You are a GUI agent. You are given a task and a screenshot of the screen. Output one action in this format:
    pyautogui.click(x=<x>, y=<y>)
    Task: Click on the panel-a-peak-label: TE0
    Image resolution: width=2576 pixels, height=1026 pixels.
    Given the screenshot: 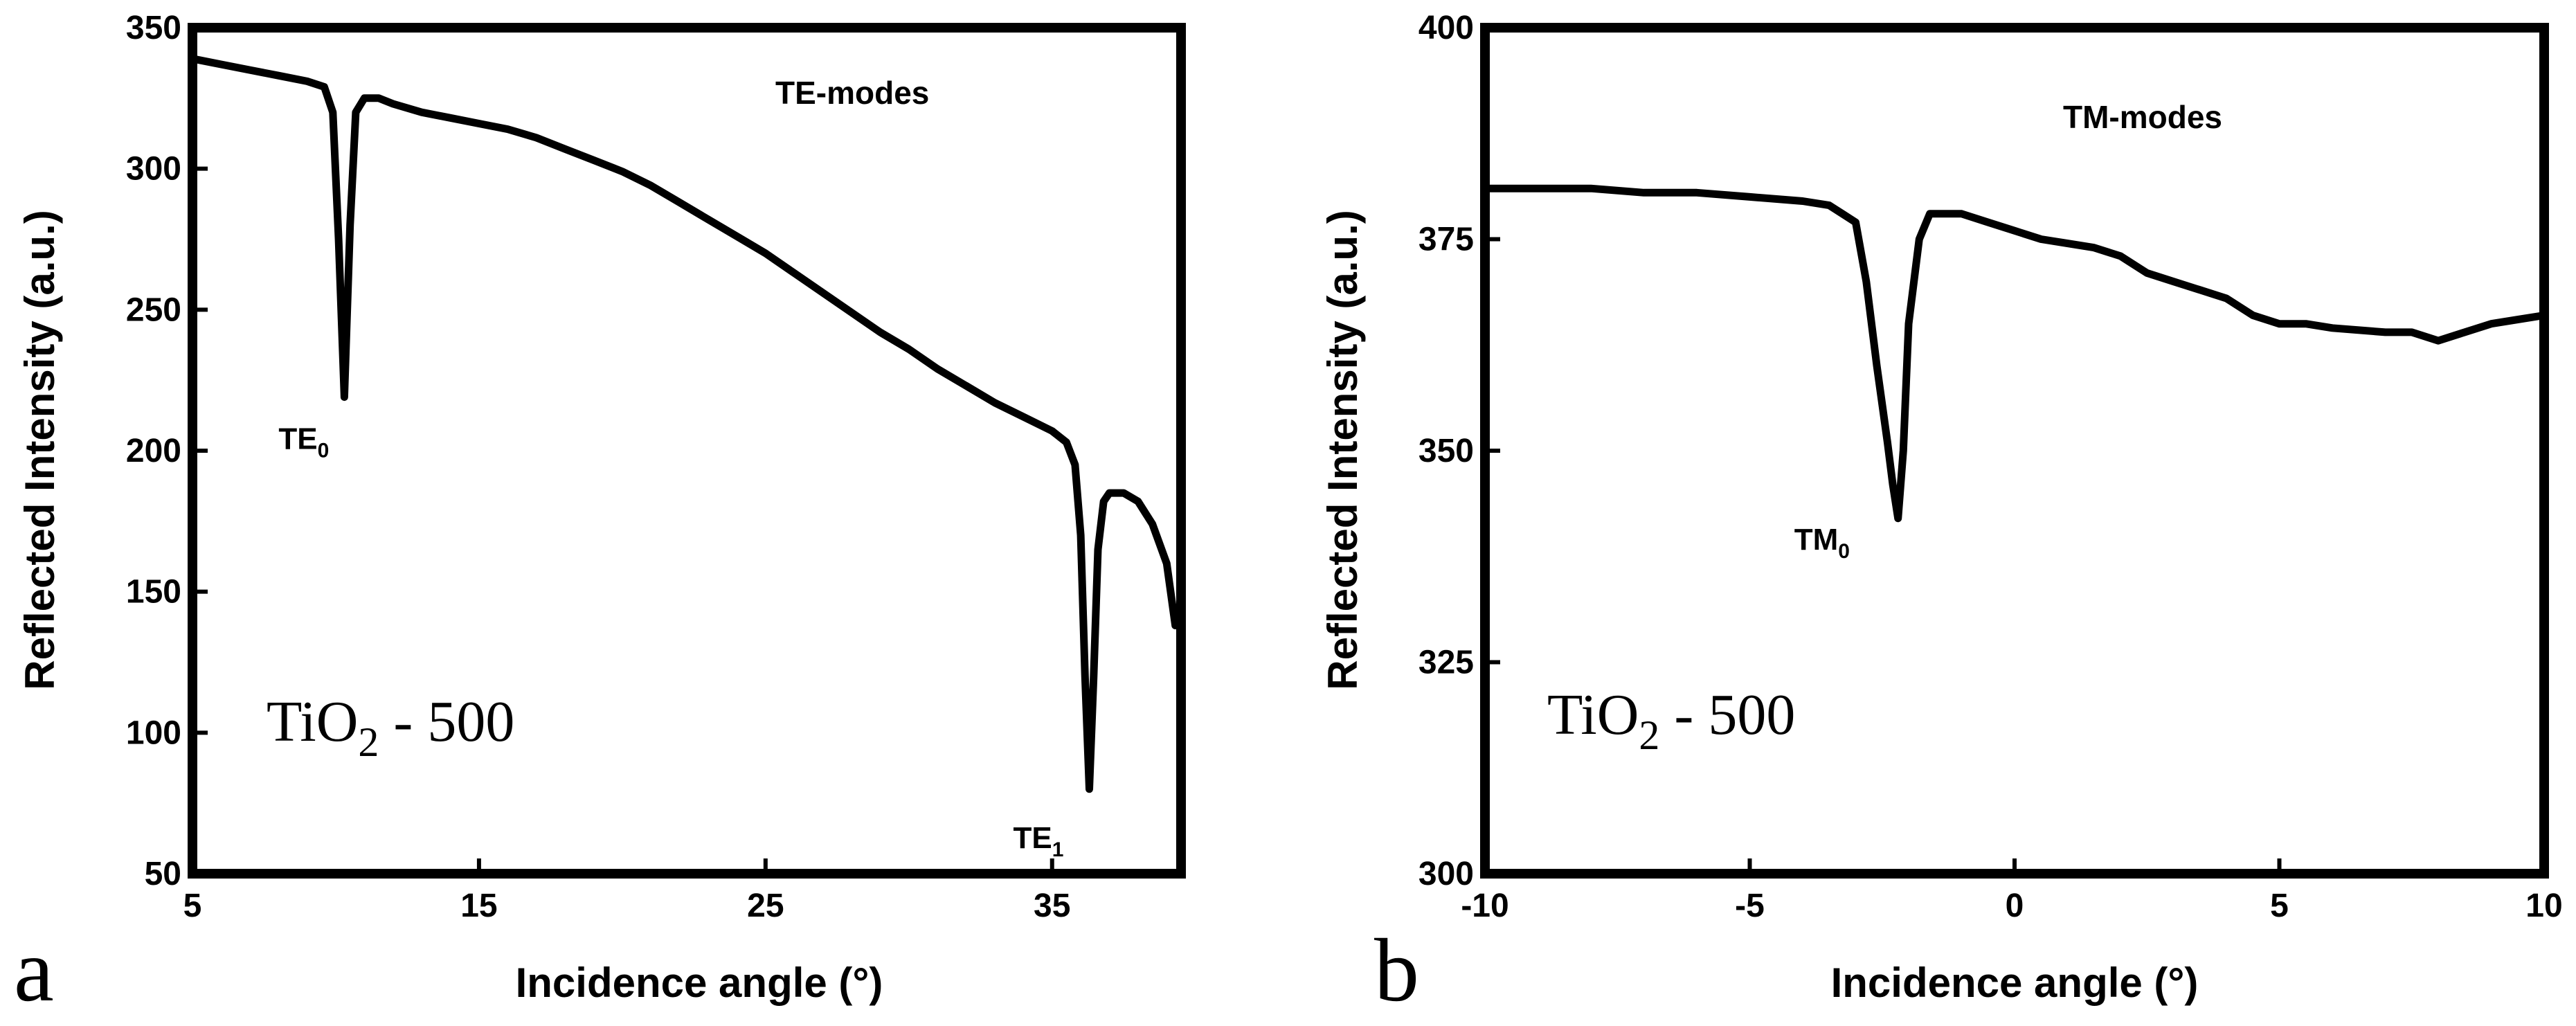 What is the action you would take?
    pyautogui.click(x=303, y=442)
    